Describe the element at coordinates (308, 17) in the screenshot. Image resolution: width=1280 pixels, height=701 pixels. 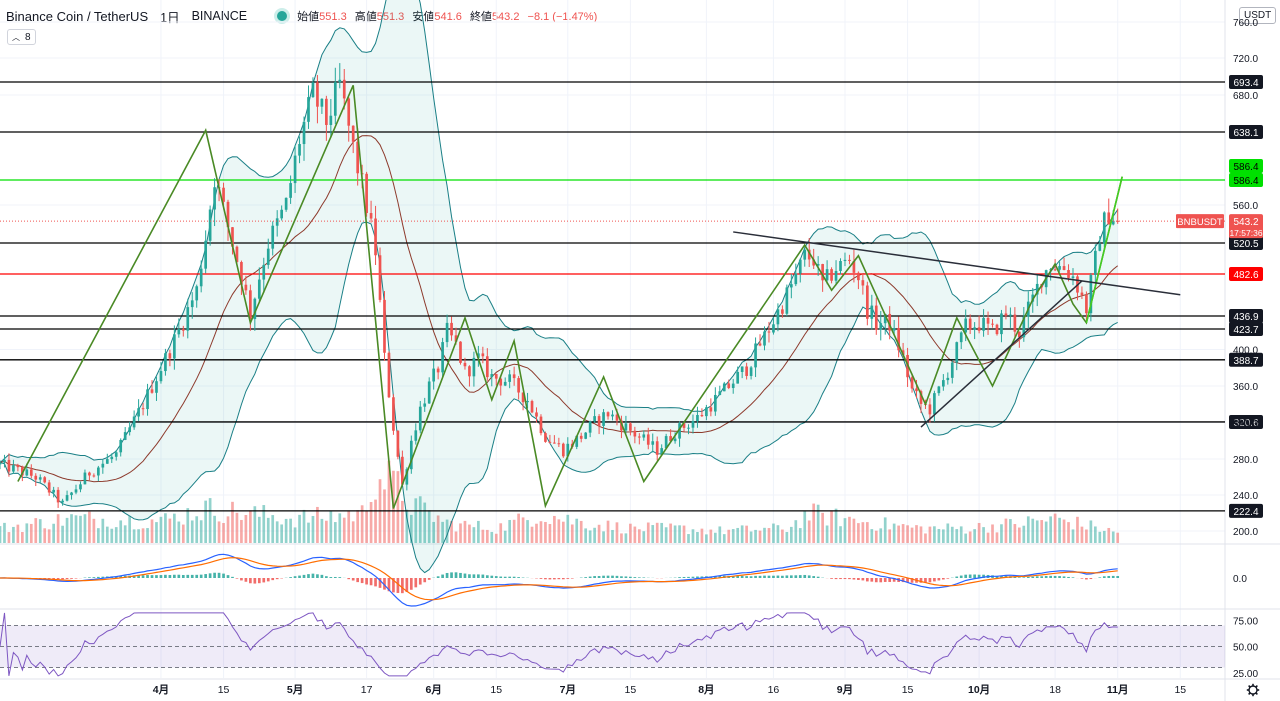
I see `open-label: 始値` at that location.